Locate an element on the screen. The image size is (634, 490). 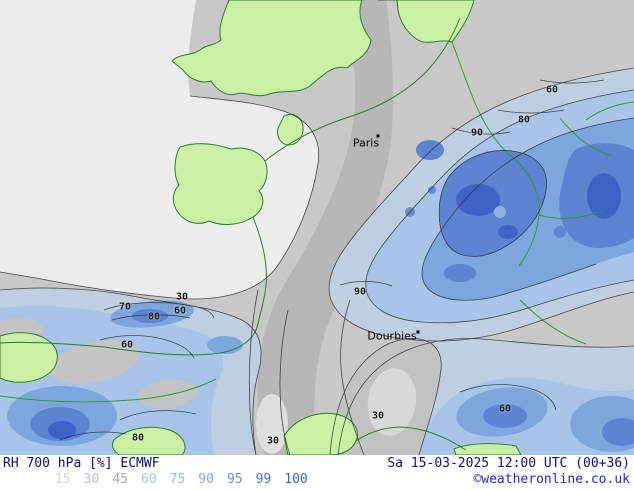
legend-scale-value: 75 is located at coordinates (177, 479).